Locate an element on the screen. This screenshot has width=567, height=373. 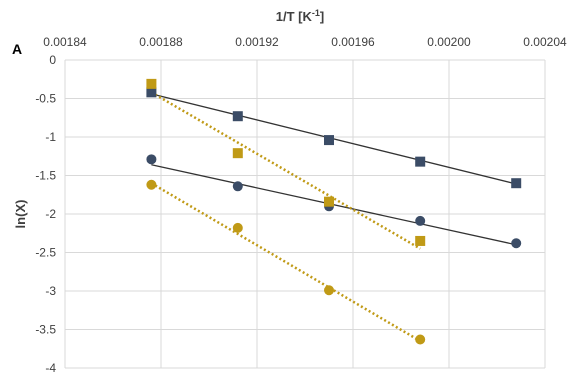
x-tick-label: 0.00204 is located at coordinates (545, 42).